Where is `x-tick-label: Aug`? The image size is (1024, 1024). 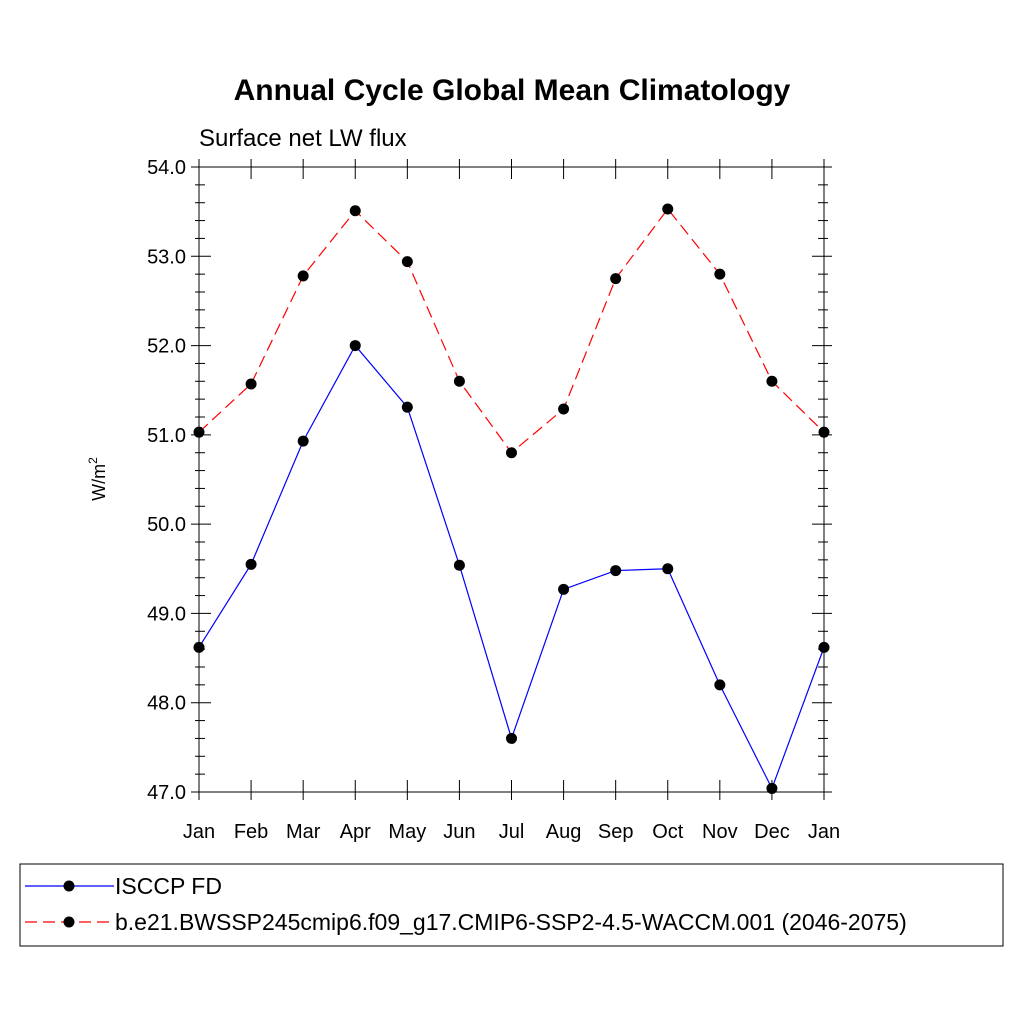 x-tick-label: Aug is located at coordinates (564, 832).